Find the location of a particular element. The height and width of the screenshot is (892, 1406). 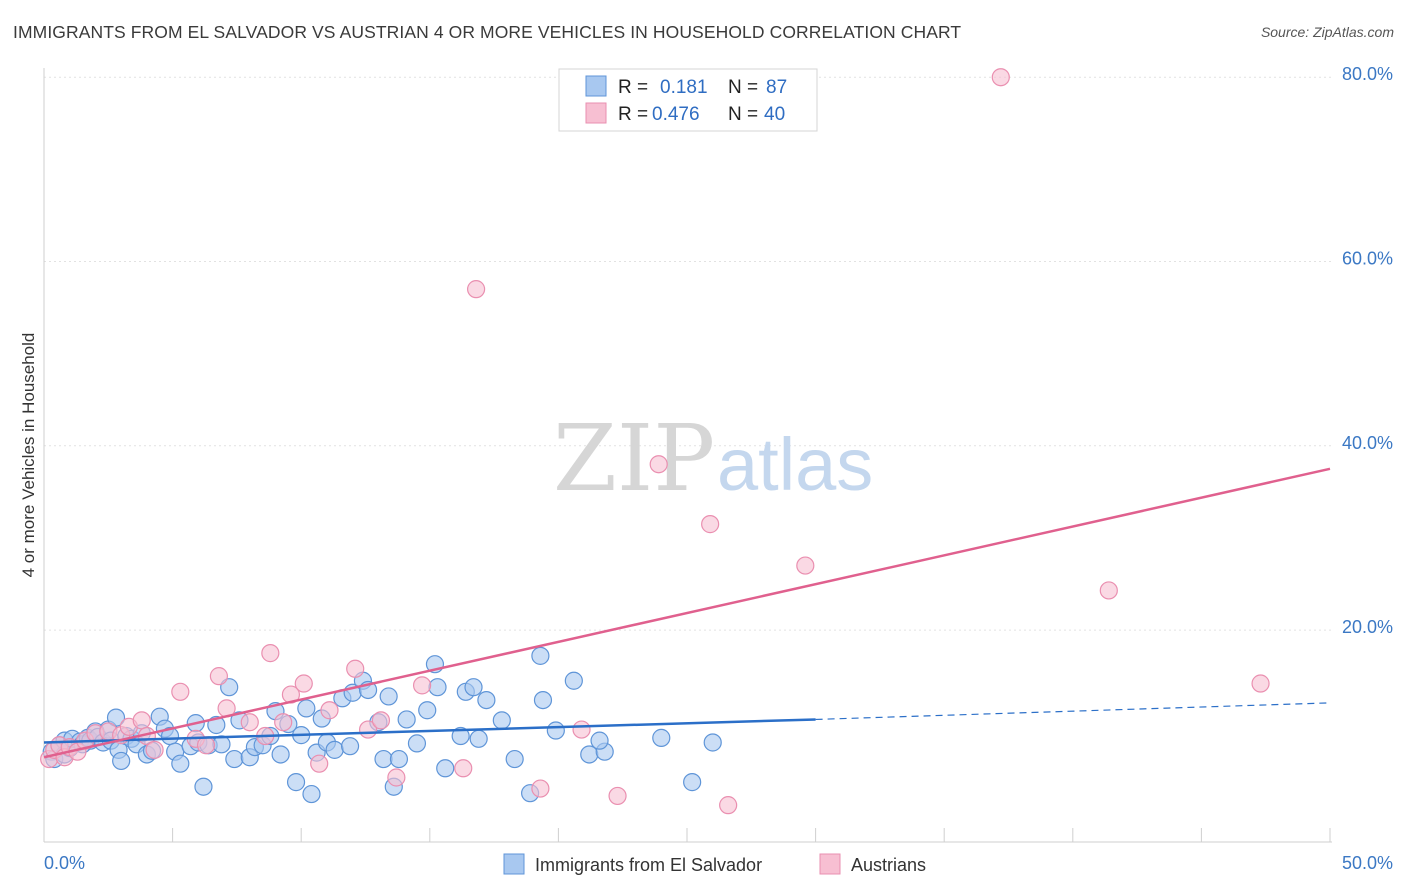

y-axis-label: 4 or more Vehicles in Household is located at coordinates (28, 455).